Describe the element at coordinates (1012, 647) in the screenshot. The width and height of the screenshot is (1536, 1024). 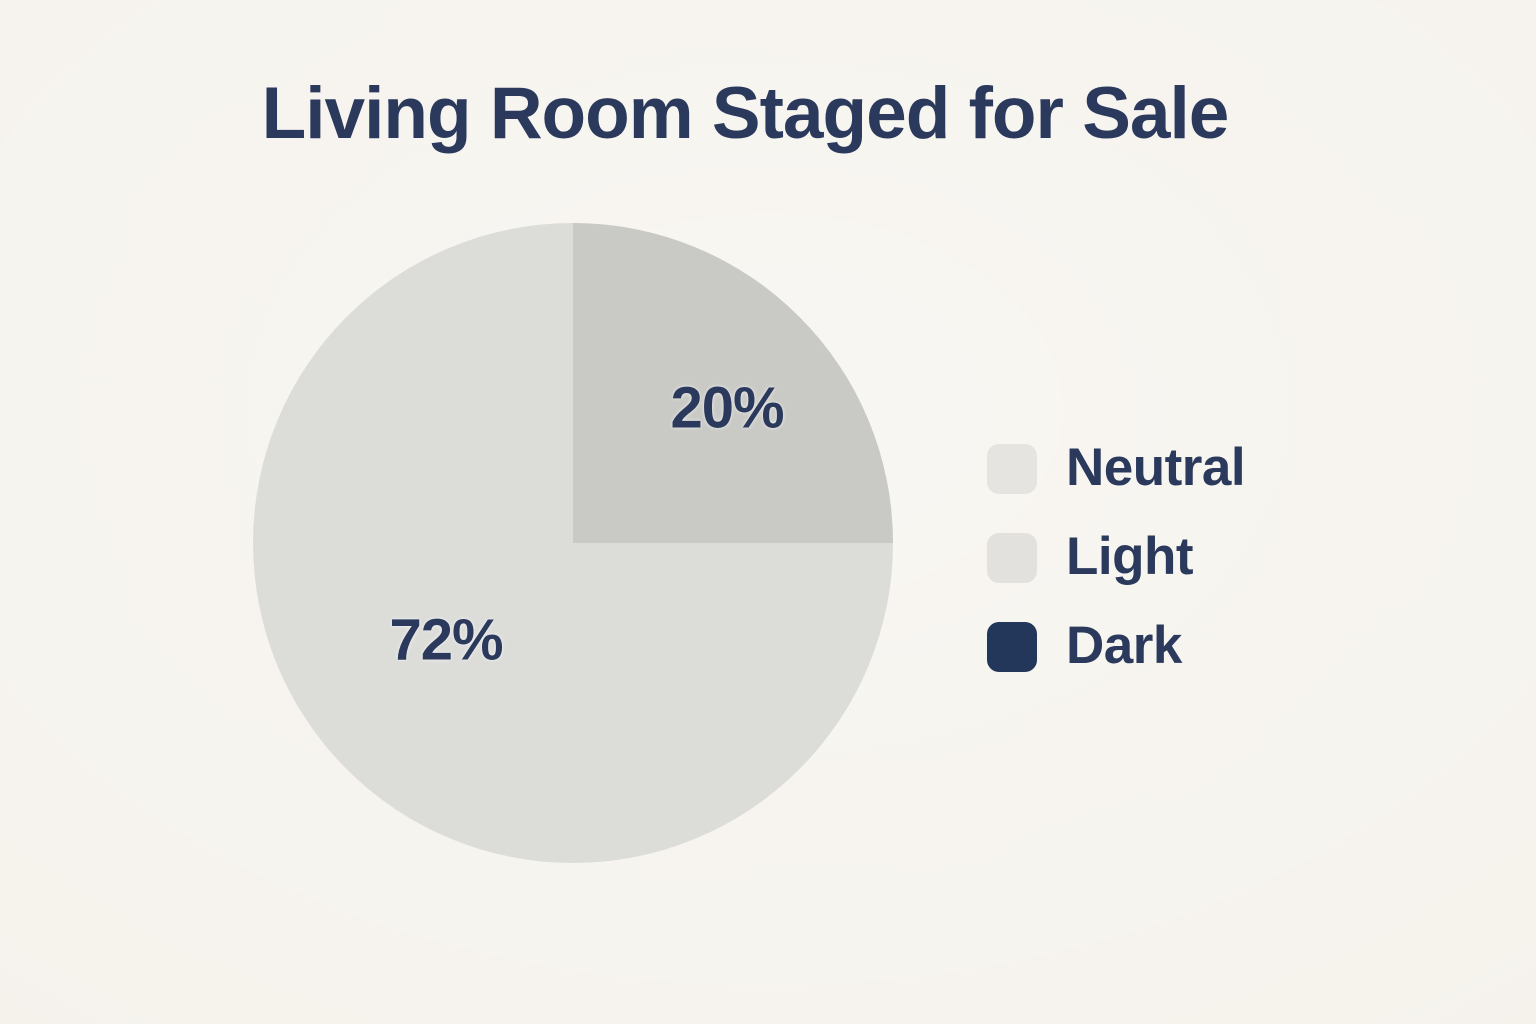
I see `dark-swatch-icon` at that location.